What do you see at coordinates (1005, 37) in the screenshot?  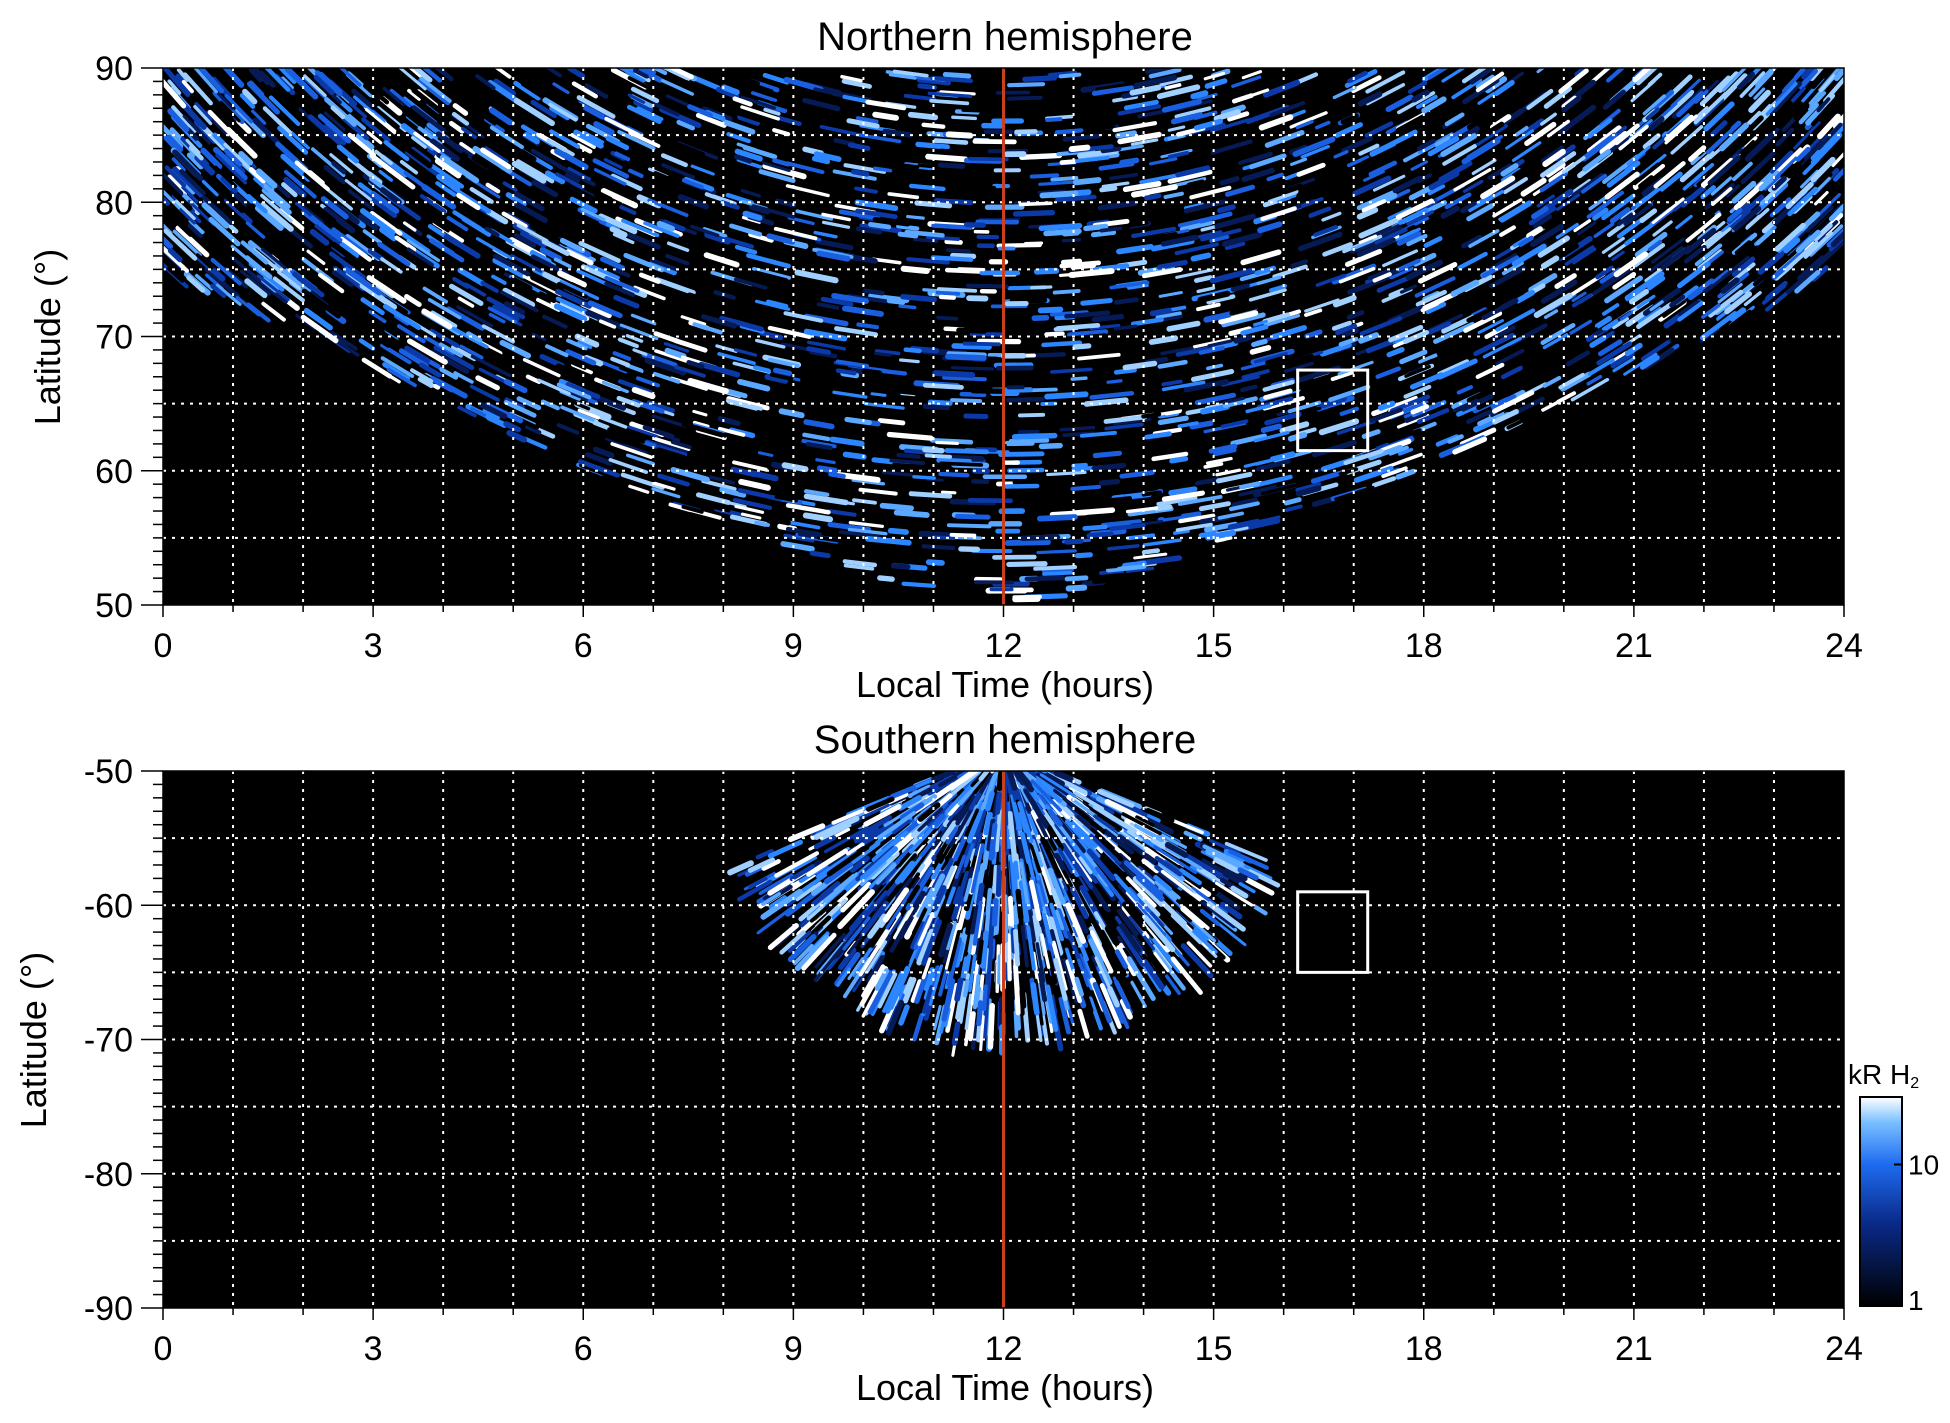 I see `north-title: Northern hemisphere` at bounding box center [1005, 37].